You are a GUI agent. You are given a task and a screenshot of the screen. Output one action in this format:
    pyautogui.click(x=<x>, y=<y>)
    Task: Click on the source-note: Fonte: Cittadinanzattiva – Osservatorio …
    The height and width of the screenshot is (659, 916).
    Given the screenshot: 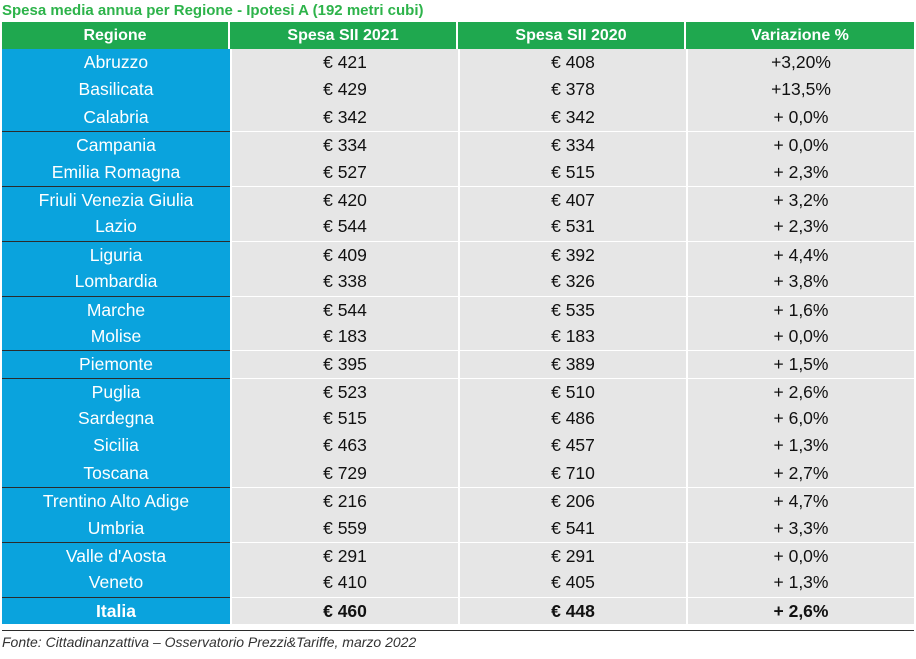 What is the action you would take?
    pyautogui.click(x=209, y=642)
    